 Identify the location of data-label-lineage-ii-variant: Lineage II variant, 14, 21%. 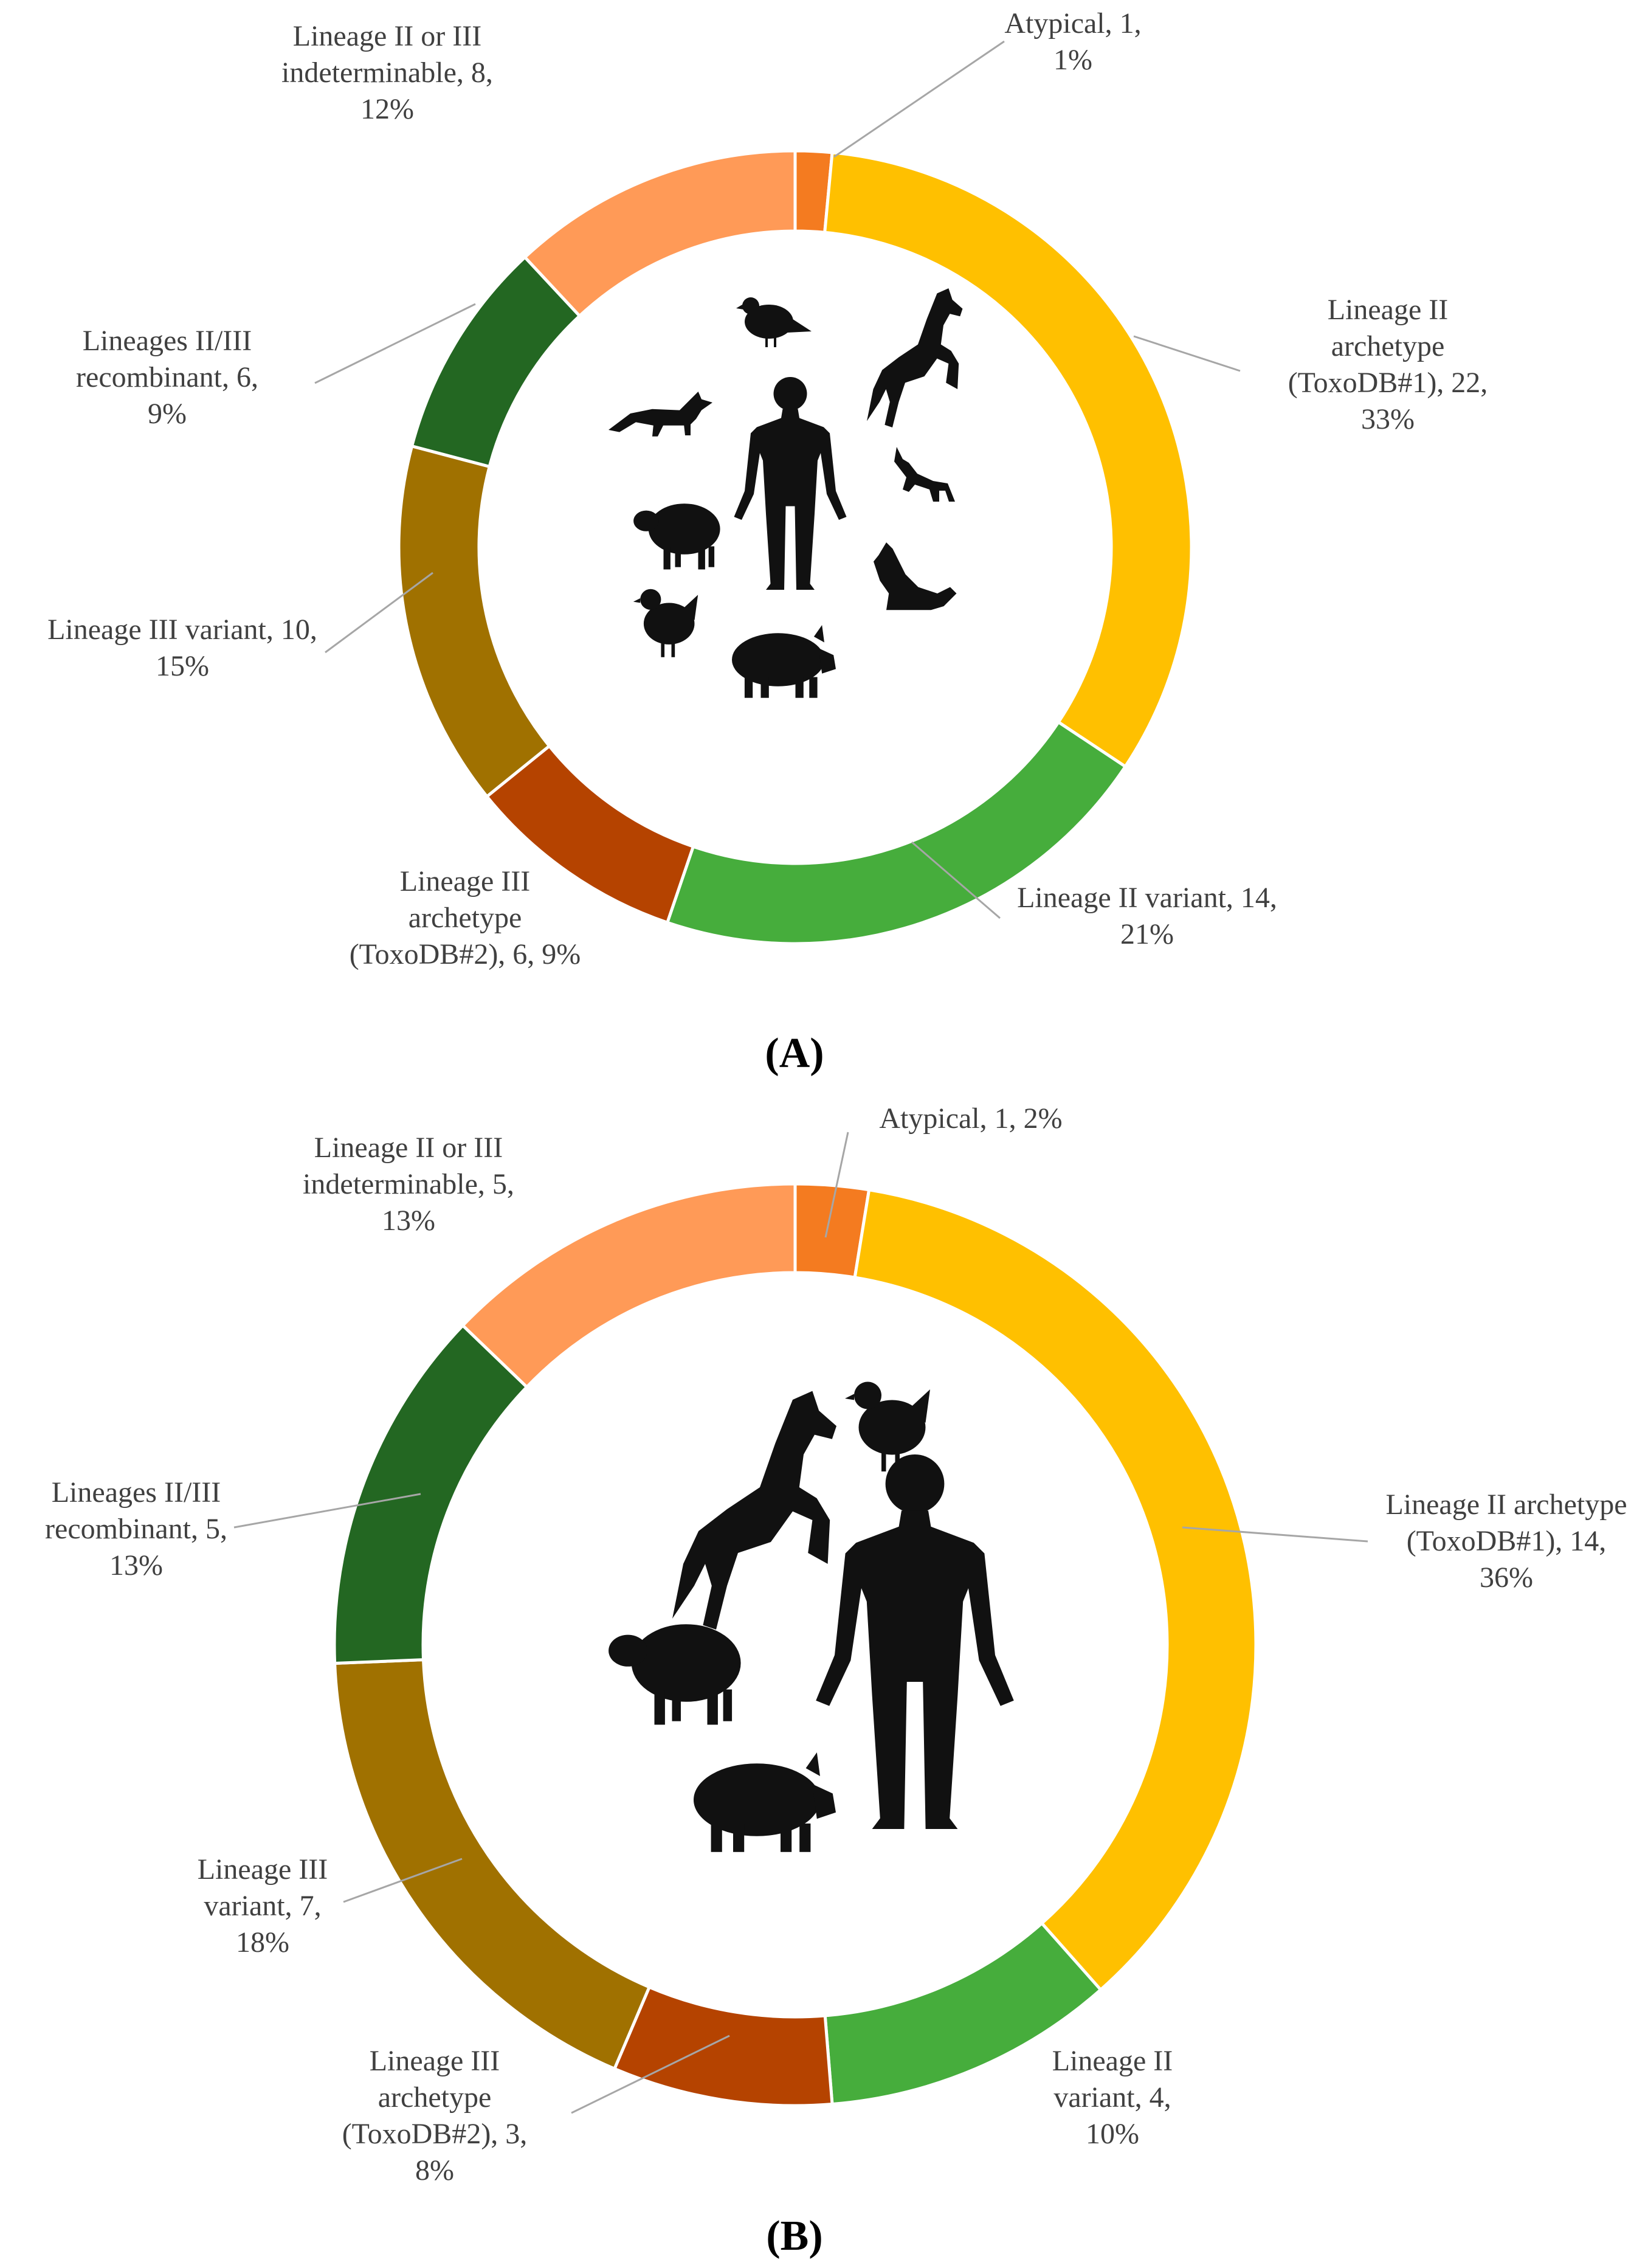
(1147, 916).